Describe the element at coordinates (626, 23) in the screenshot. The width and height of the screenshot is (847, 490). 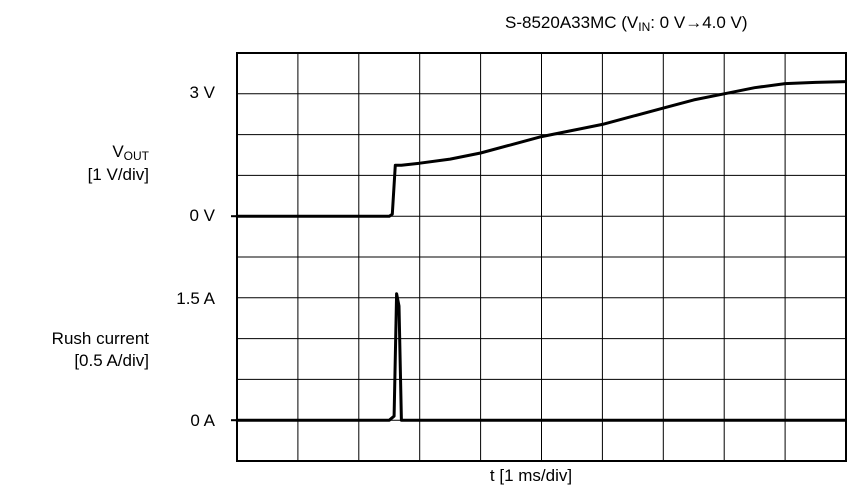
I see `chart-title: S-8520A33MC (VIN: 0 V→4.0 V)` at that location.